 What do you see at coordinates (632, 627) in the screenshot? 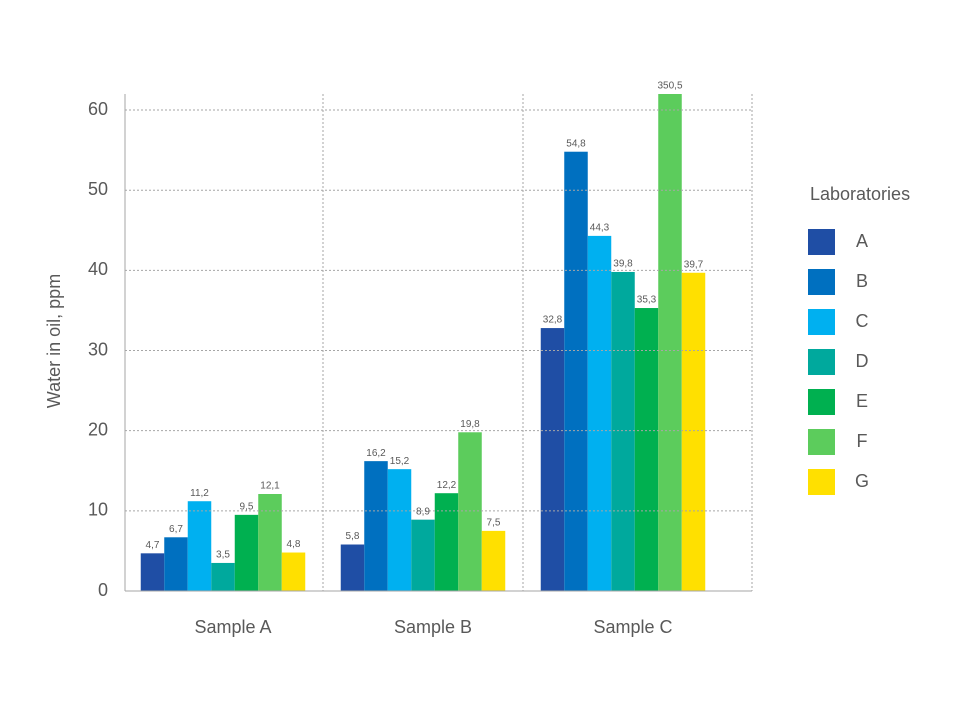
I see `x-tick-label: Sample C` at bounding box center [632, 627].